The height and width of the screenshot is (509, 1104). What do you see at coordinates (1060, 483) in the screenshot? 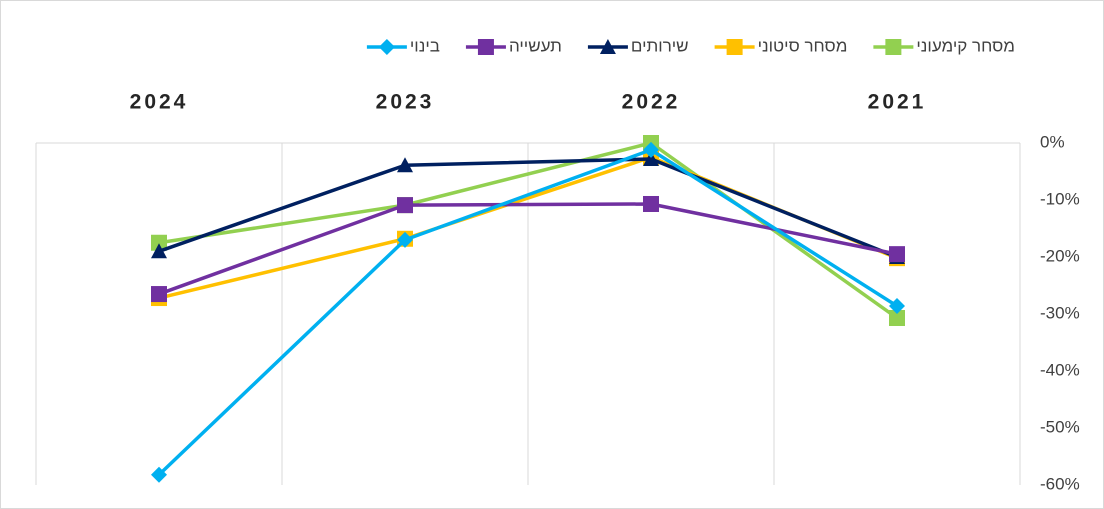
I see `y-tick-label: -60%` at bounding box center [1060, 483].